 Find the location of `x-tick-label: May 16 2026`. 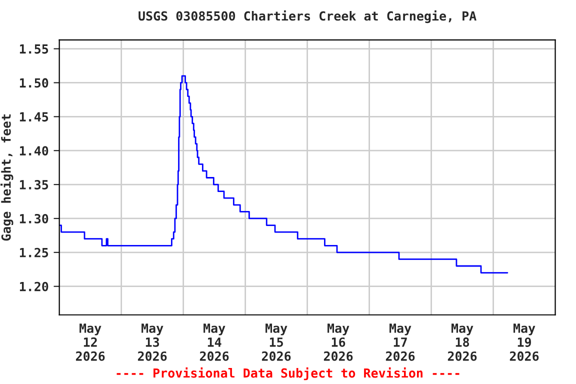

x-tick-label: May 16 2026 is located at coordinates (338, 342).